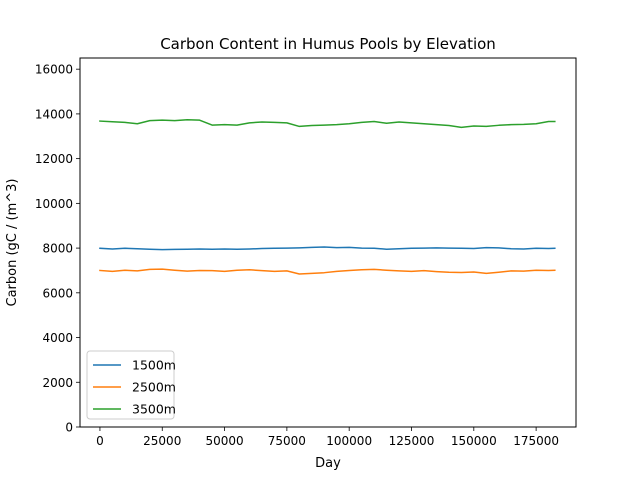 This screenshot has height=480, width=640. Describe the element at coordinates (154, 365) in the screenshot. I see `legend-label-1: 1500m` at that location.